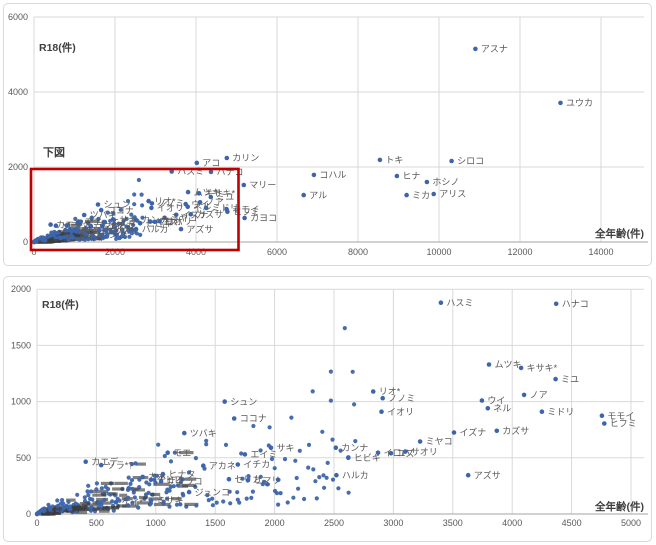 The width and height of the screenshot is (656, 545). Describe the element at coordinates (165, 201) in the screenshot. I see `data-point-label: リオ*` at that location.